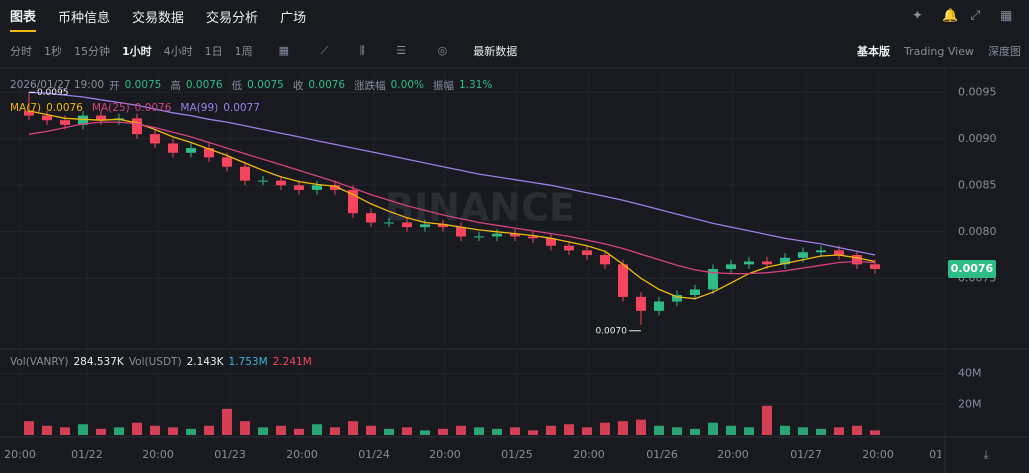 The height and width of the screenshot is (473, 1029). What do you see at coordinates (92, 51) in the screenshot?
I see `interval-button: 15分钟` at bounding box center [92, 51].